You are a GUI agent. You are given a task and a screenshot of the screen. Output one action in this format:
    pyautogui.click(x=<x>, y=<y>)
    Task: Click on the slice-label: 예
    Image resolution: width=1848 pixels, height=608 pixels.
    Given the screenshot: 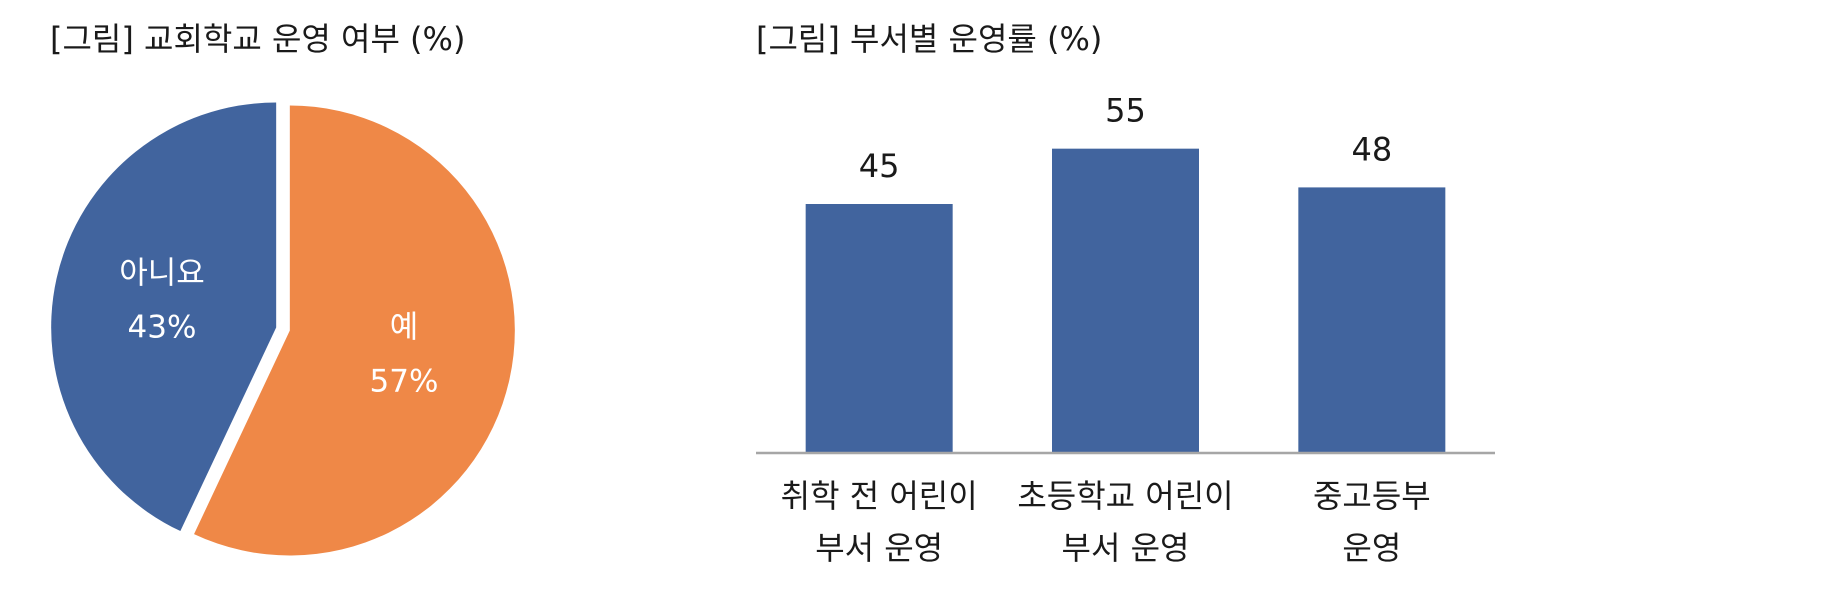 What is the action you would take?
    pyautogui.click(x=404, y=328)
    